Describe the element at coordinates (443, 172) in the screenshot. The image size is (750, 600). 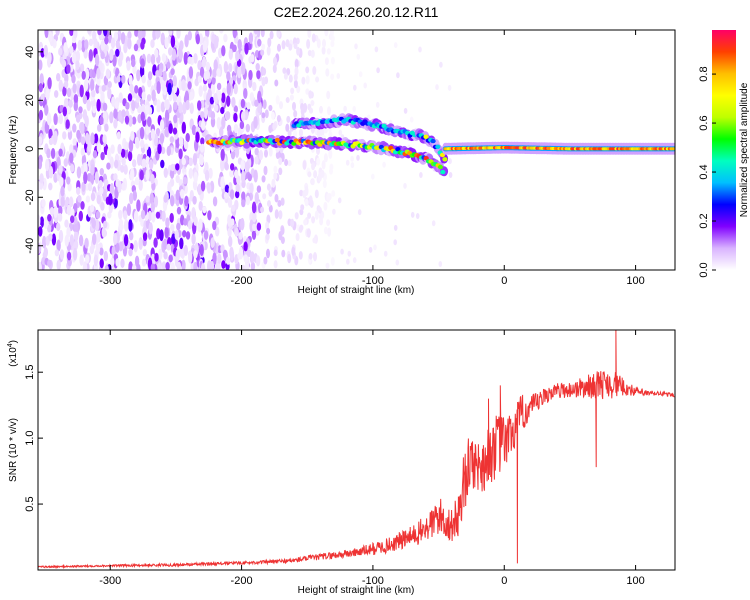
I see `band-cell` at that location.